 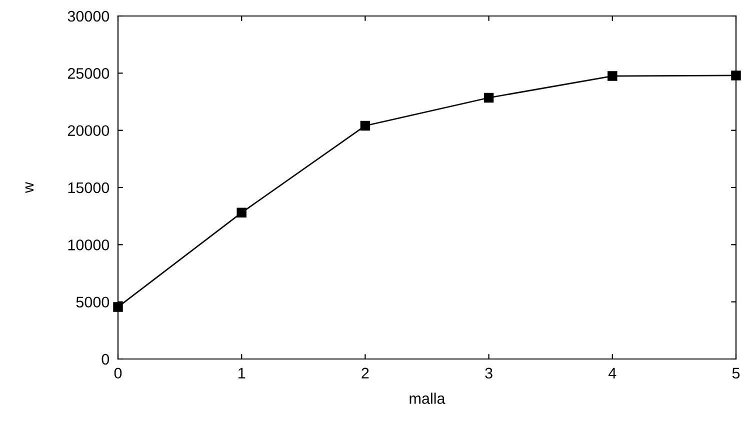 I want to click on x-axis-title: malla, so click(x=428, y=398).